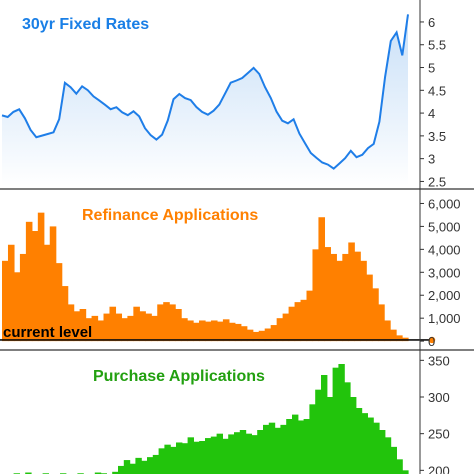 The height and width of the screenshot is (474, 474). I want to click on rates-tick-label: 5, so click(431, 68).